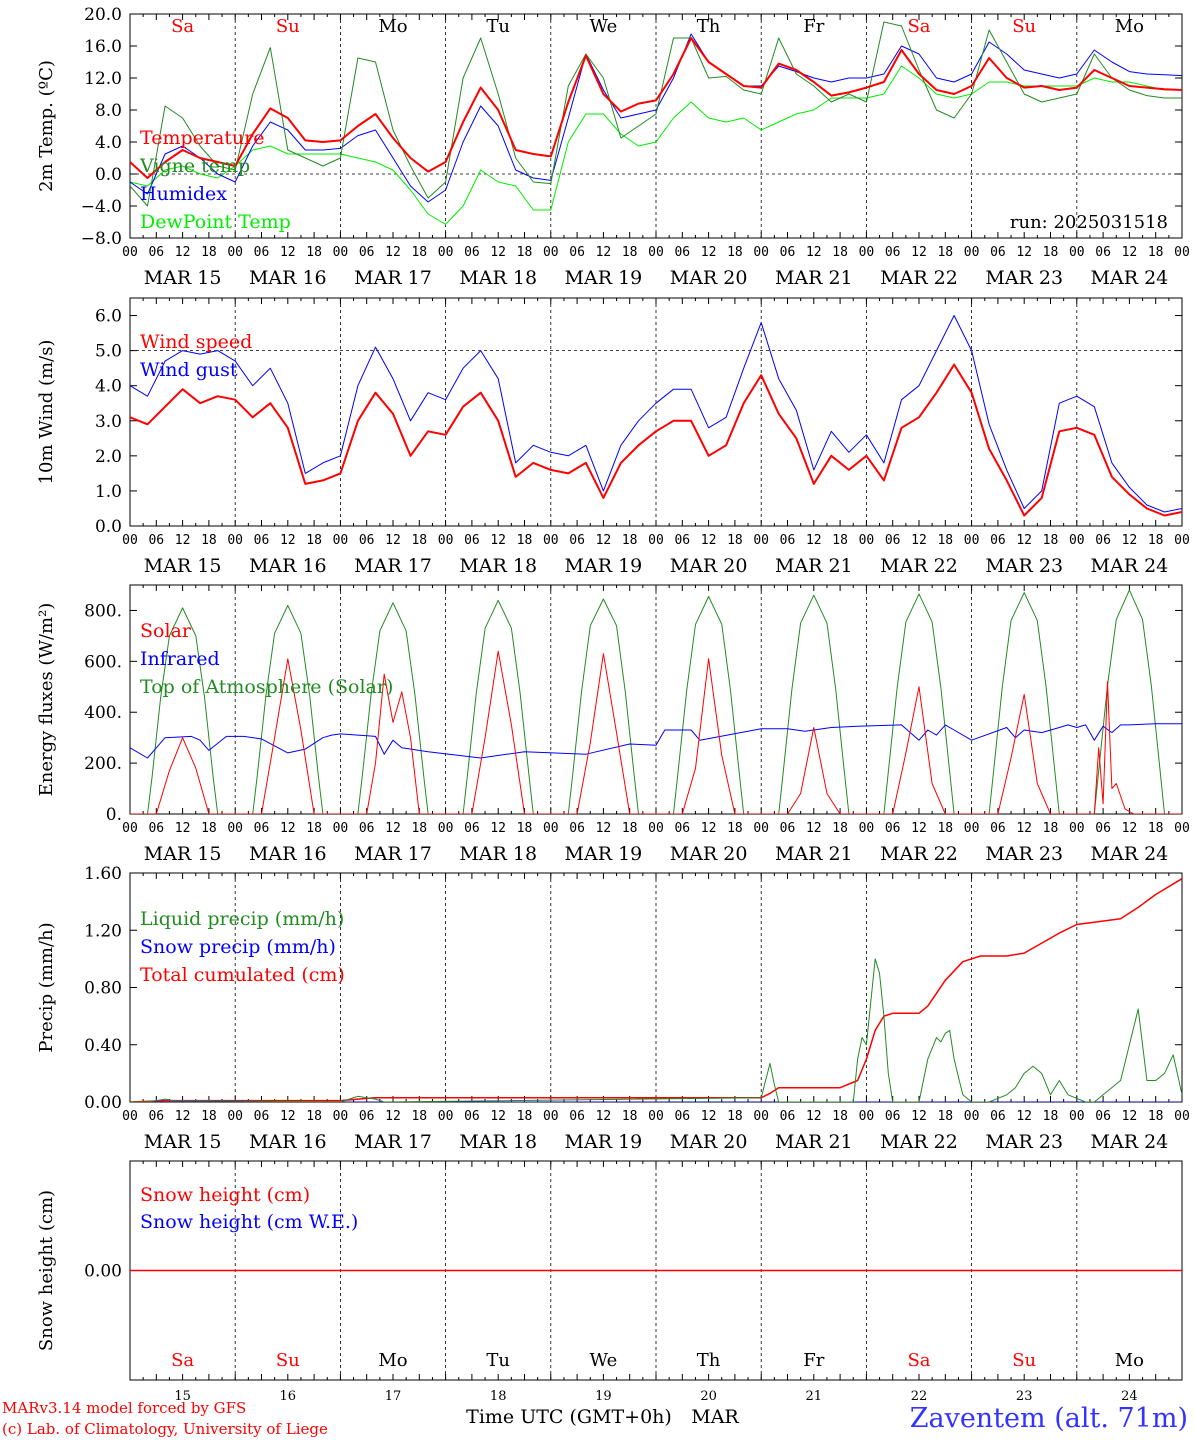 The width and height of the screenshot is (1194, 1440). Describe the element at coordinates (813, 1360) in the screenshot. I see `day-name-bottom: Fr` at that location.